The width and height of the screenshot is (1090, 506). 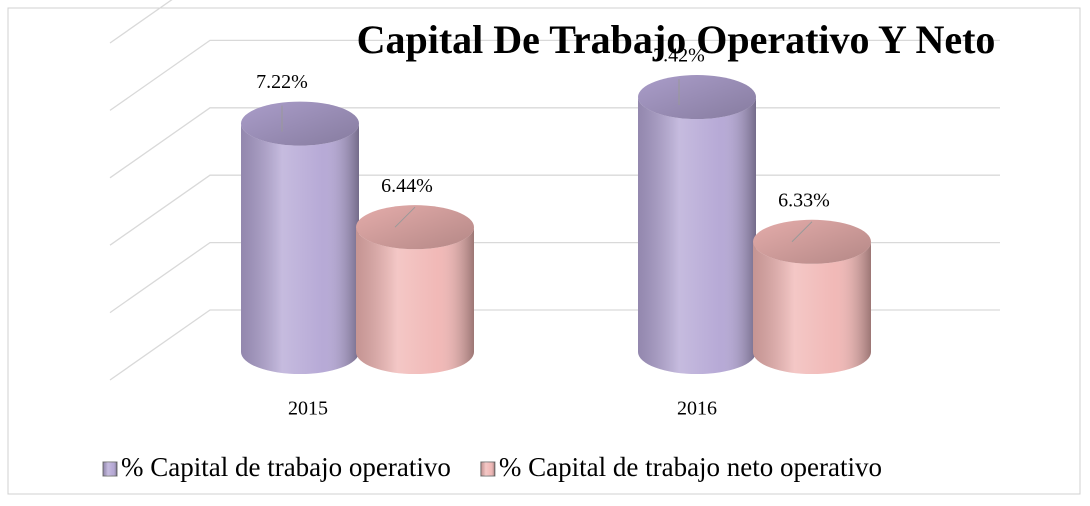 I want to click on x-tick-label: 2016, so click(x=697, y=409).